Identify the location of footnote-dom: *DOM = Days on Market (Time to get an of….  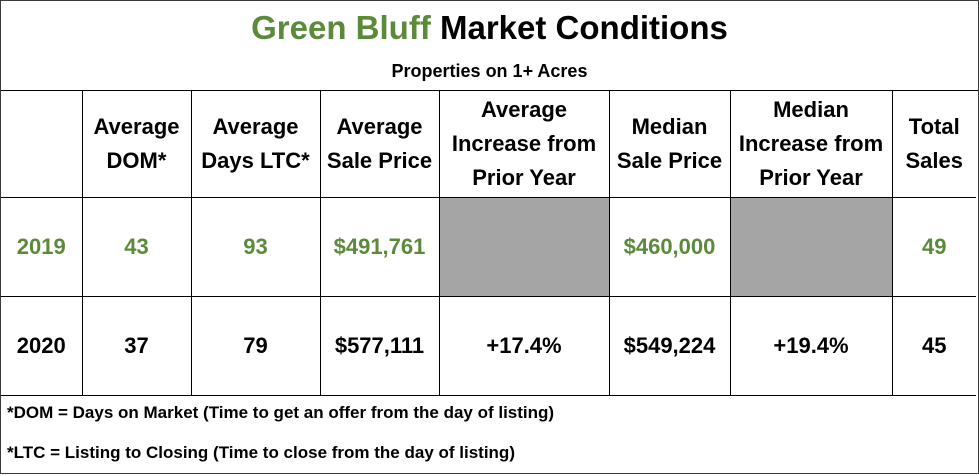
(281, 412).